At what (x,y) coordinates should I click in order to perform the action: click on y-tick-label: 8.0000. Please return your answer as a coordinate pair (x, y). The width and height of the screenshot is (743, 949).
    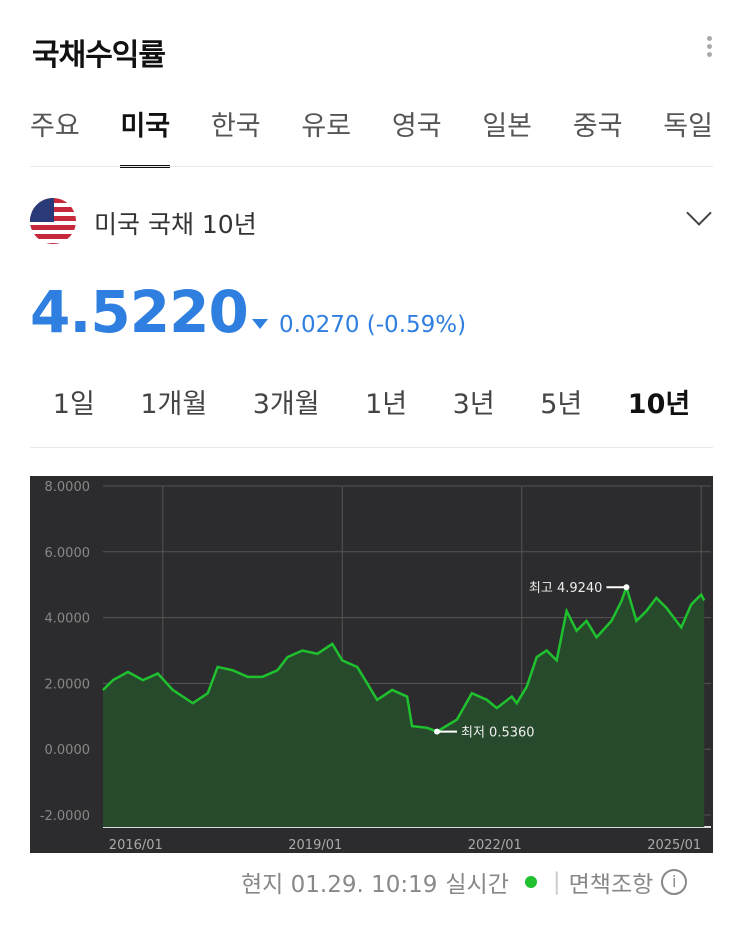
    Looking at the image, I should click on (68, 487).